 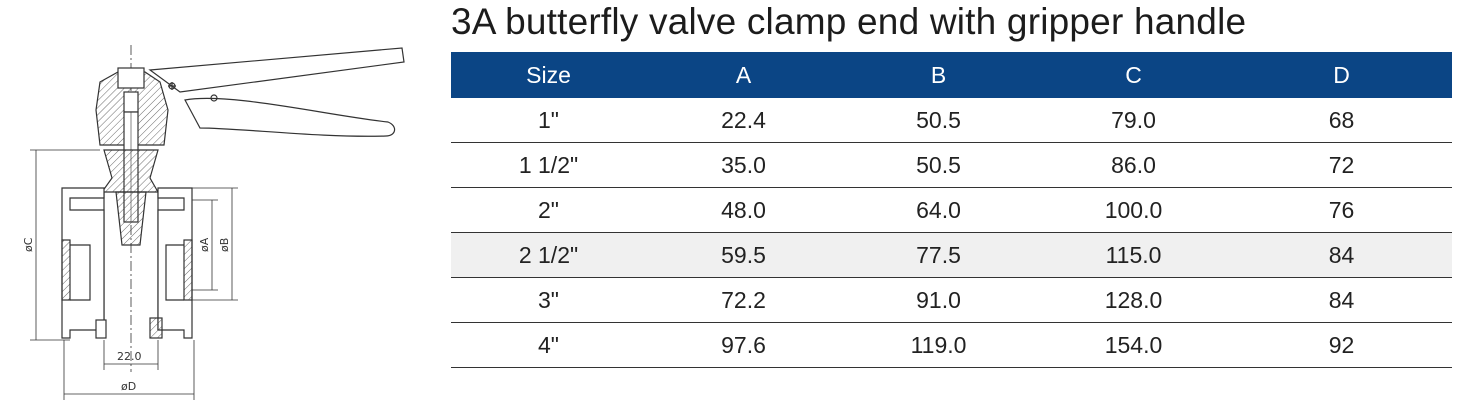 I want to click on cell-size: 2", so click(x=548, y=210).